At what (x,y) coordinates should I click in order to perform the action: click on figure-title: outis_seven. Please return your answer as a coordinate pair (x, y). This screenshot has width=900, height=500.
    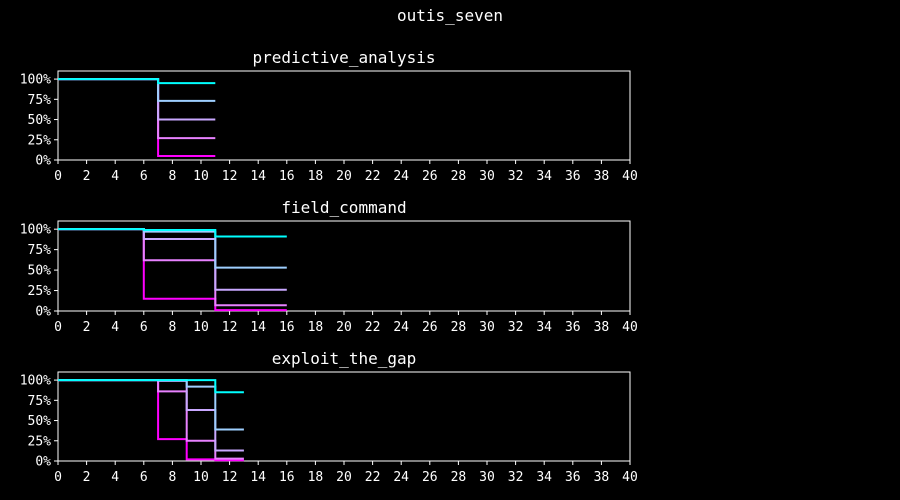
    Looking at the image, I should click on (450, 15).